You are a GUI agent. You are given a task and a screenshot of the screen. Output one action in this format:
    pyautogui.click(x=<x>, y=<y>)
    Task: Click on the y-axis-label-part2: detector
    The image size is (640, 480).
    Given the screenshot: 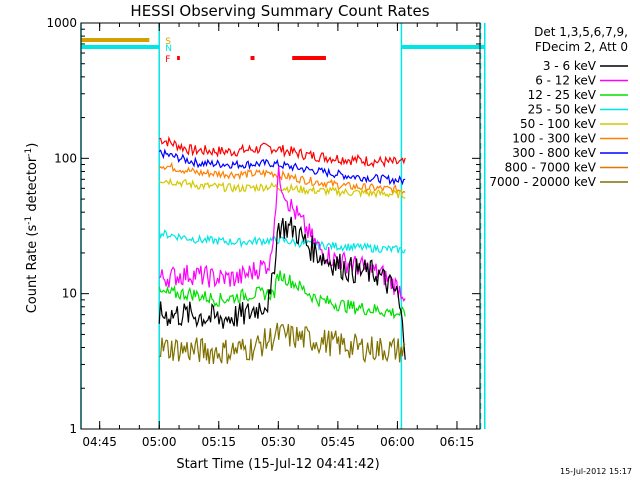 What is the action you would take?
    pyautogui.click(x=32, y=186)
    